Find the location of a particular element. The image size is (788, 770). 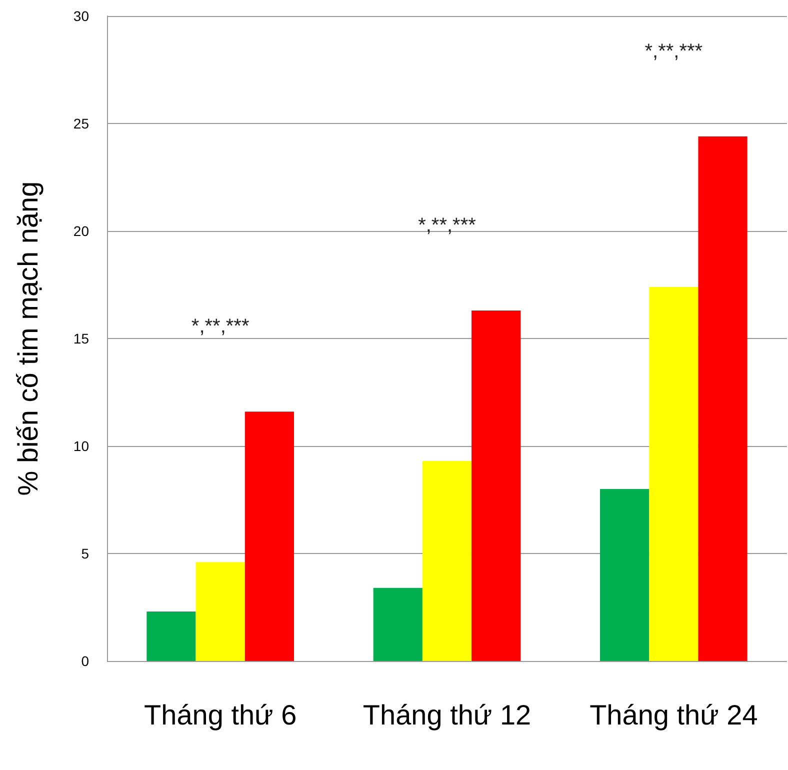

y-tick-label: 10 is located at coordinates (81, 446).